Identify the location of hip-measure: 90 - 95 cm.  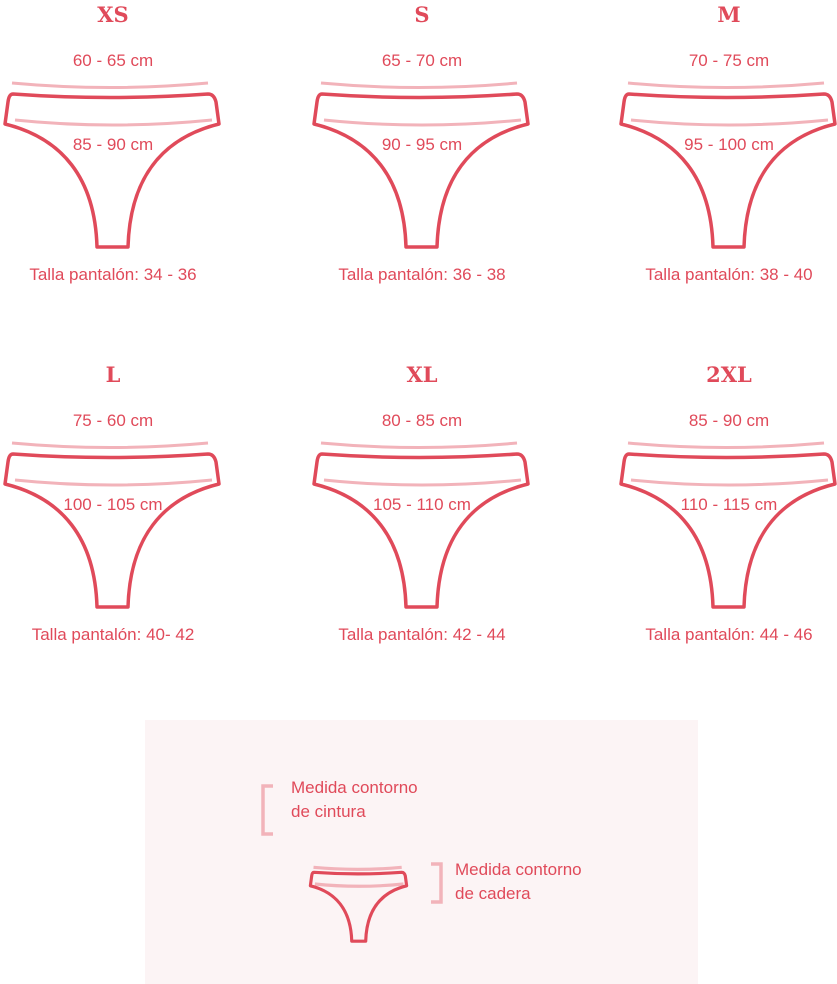
(422, 144).